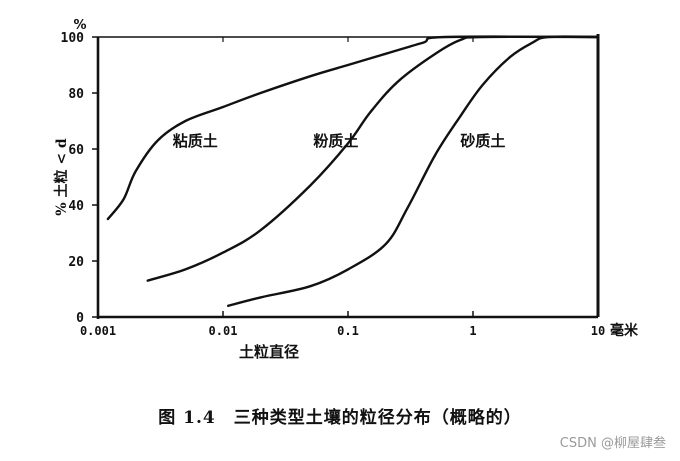 Image resolution: width=680 pixels, height=461 pixels. I want to click on y-tick-label: 80, so click(76, 94).